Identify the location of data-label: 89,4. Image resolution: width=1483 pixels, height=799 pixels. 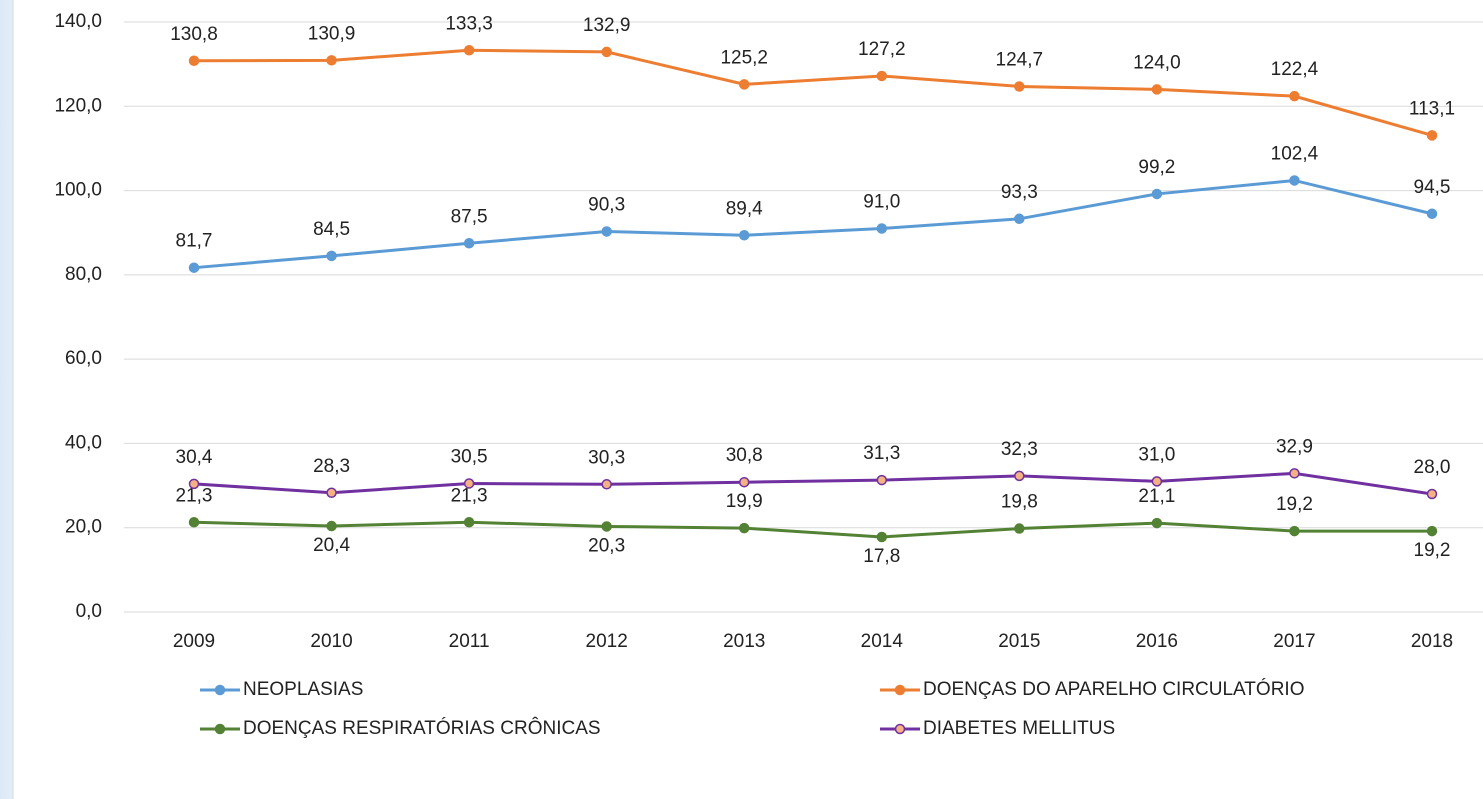
(744, 208).